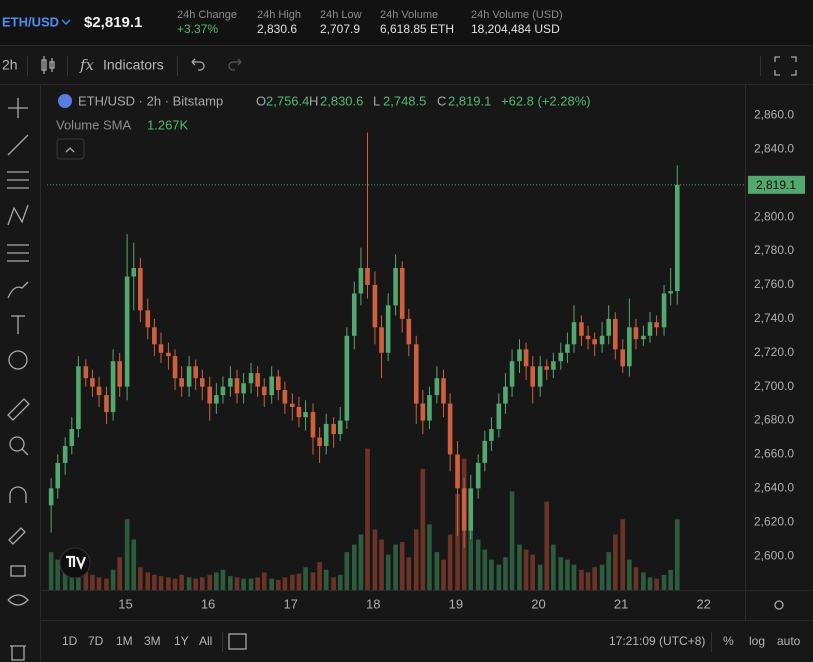 The image size is (813, 662). Describe the element at coordinates (17, 536) in the screenshot. I see `lock-draw-tool` at that location.